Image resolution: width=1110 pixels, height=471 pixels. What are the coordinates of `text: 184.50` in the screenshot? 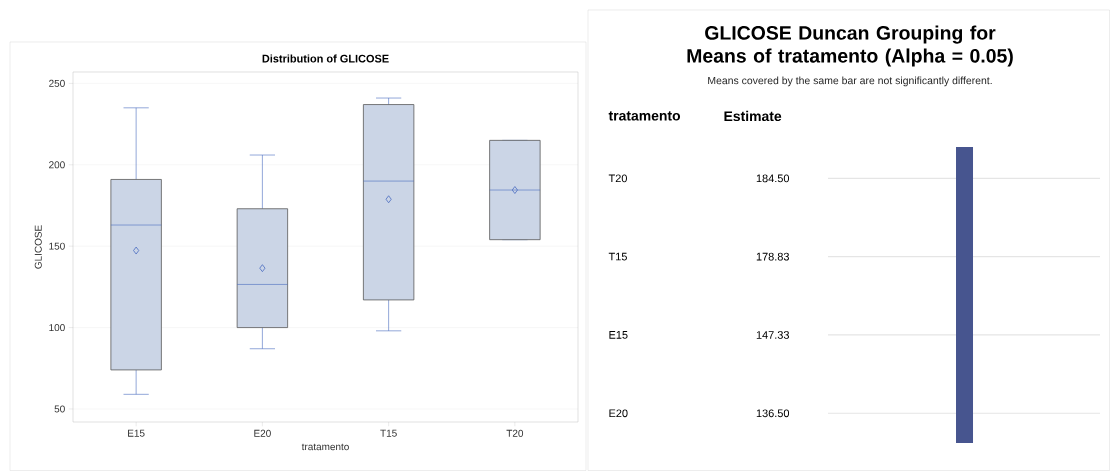 It's located at (773, 178).